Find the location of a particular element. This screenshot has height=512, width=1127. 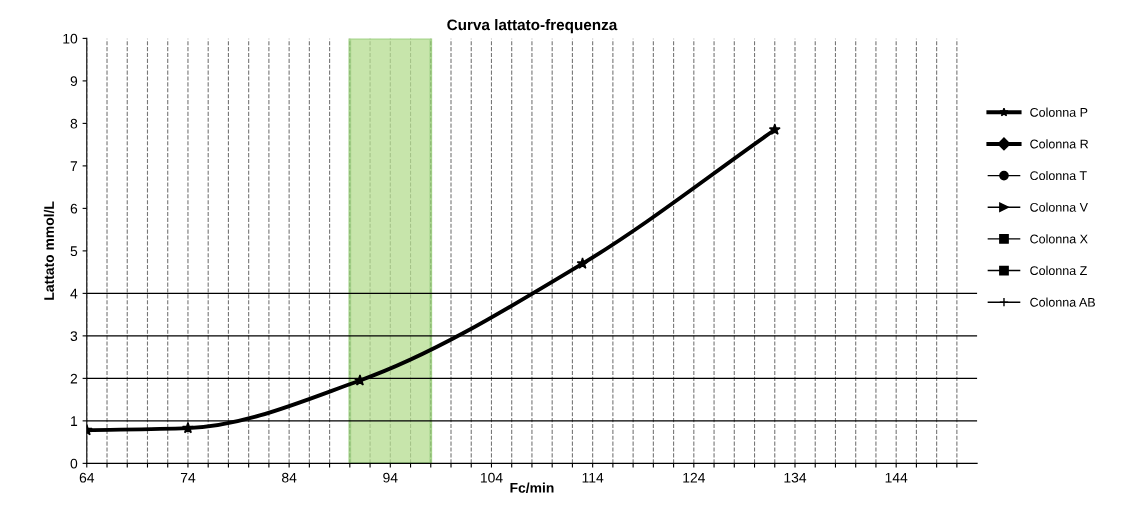

x-tick-label: 64 is located at coordinates (87, 477).